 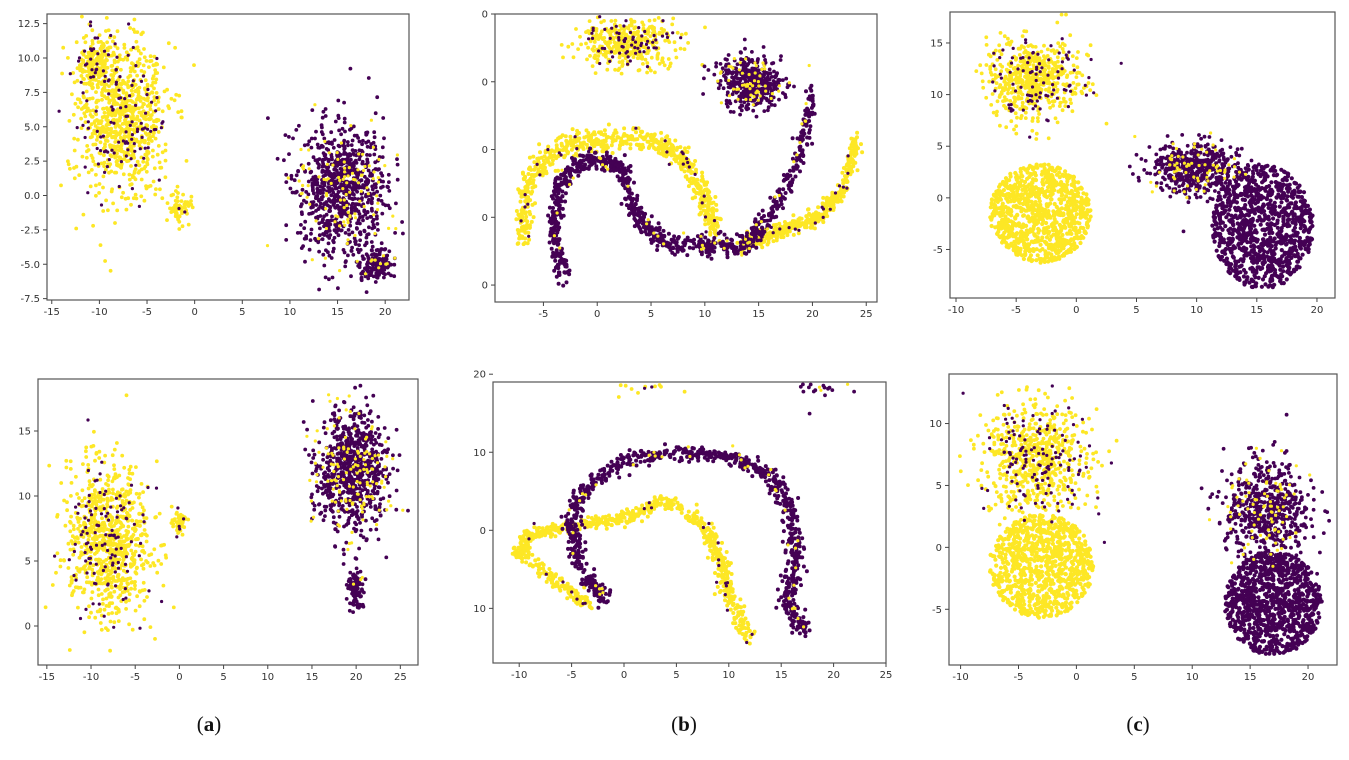 I want to click on x-tick-label: -15, so click(x=52, y=312).